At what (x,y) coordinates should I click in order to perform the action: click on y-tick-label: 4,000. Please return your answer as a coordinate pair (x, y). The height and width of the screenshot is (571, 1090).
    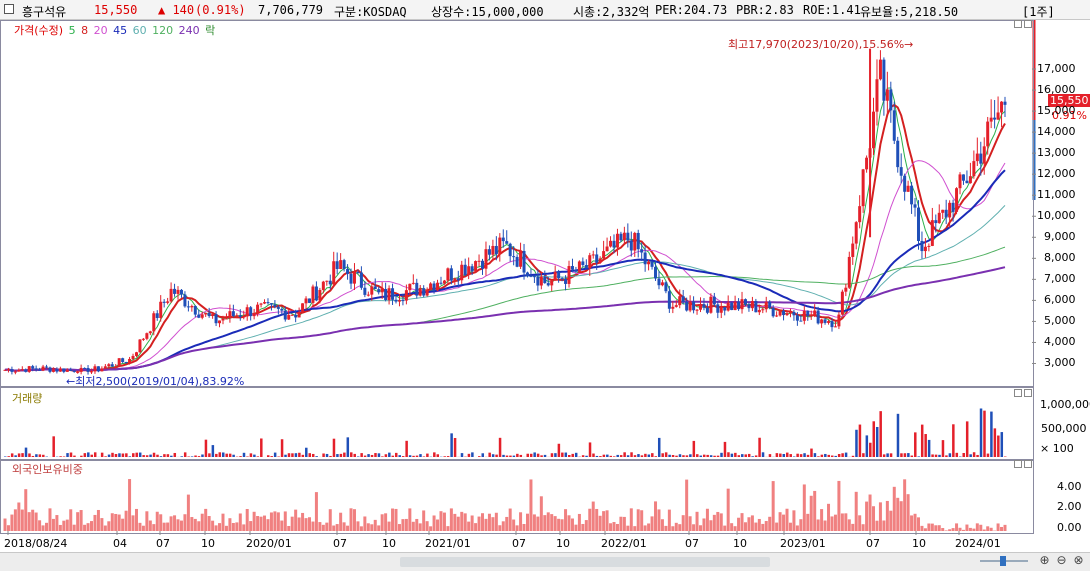
    Looking at the image, I should click on (1060, 341).